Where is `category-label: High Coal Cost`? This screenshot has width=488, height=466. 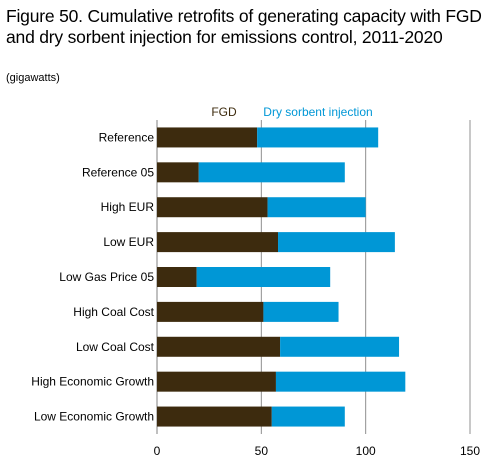
category-label: High Coal Cost is located at coordinates (113, 312).